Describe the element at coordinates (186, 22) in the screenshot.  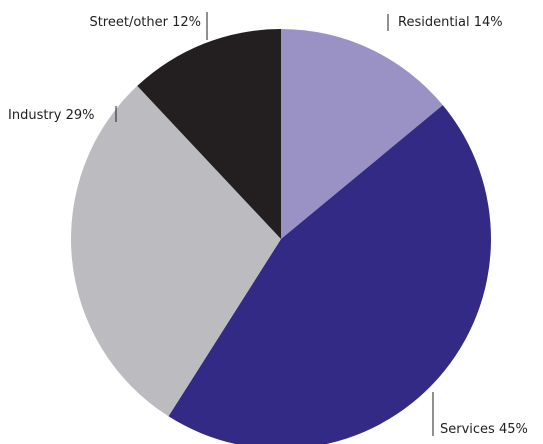
I see `slice-value-label: 12%` at that location.